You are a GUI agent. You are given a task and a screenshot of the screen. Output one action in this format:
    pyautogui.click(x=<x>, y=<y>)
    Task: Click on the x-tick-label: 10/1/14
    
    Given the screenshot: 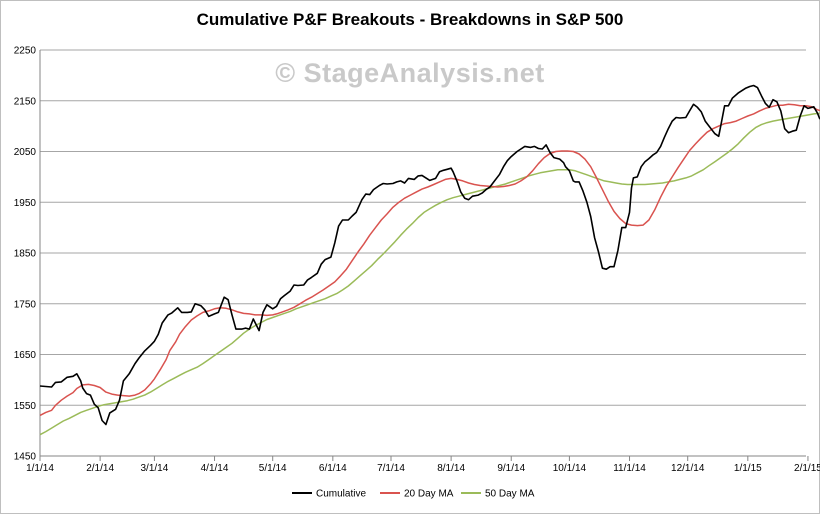 What is the action you would take?
    pyautogui.click(x=570, y=468)
    